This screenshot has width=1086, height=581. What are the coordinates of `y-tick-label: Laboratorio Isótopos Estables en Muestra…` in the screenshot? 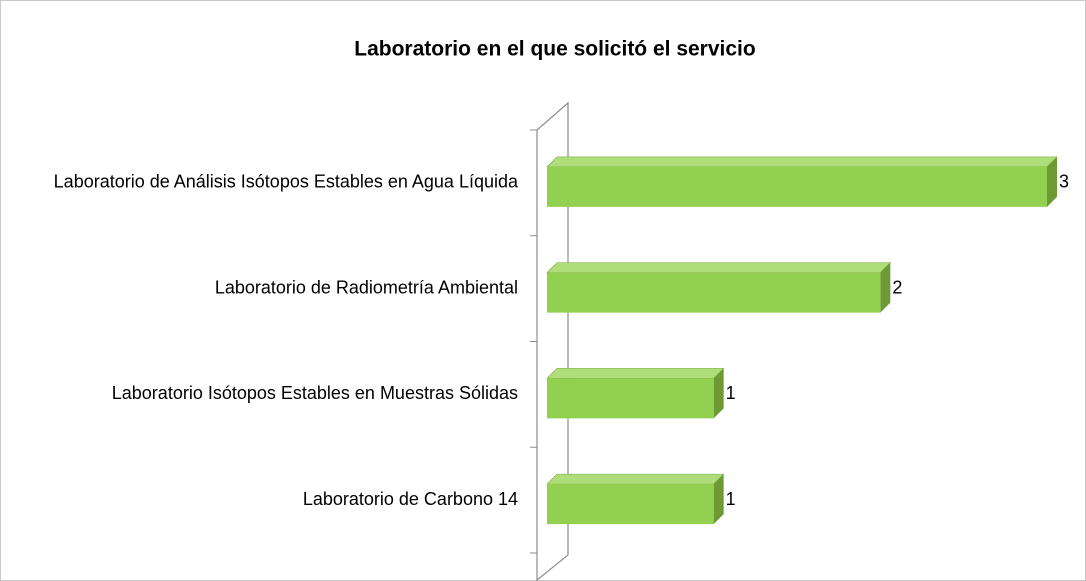 It's located at (315, 393).